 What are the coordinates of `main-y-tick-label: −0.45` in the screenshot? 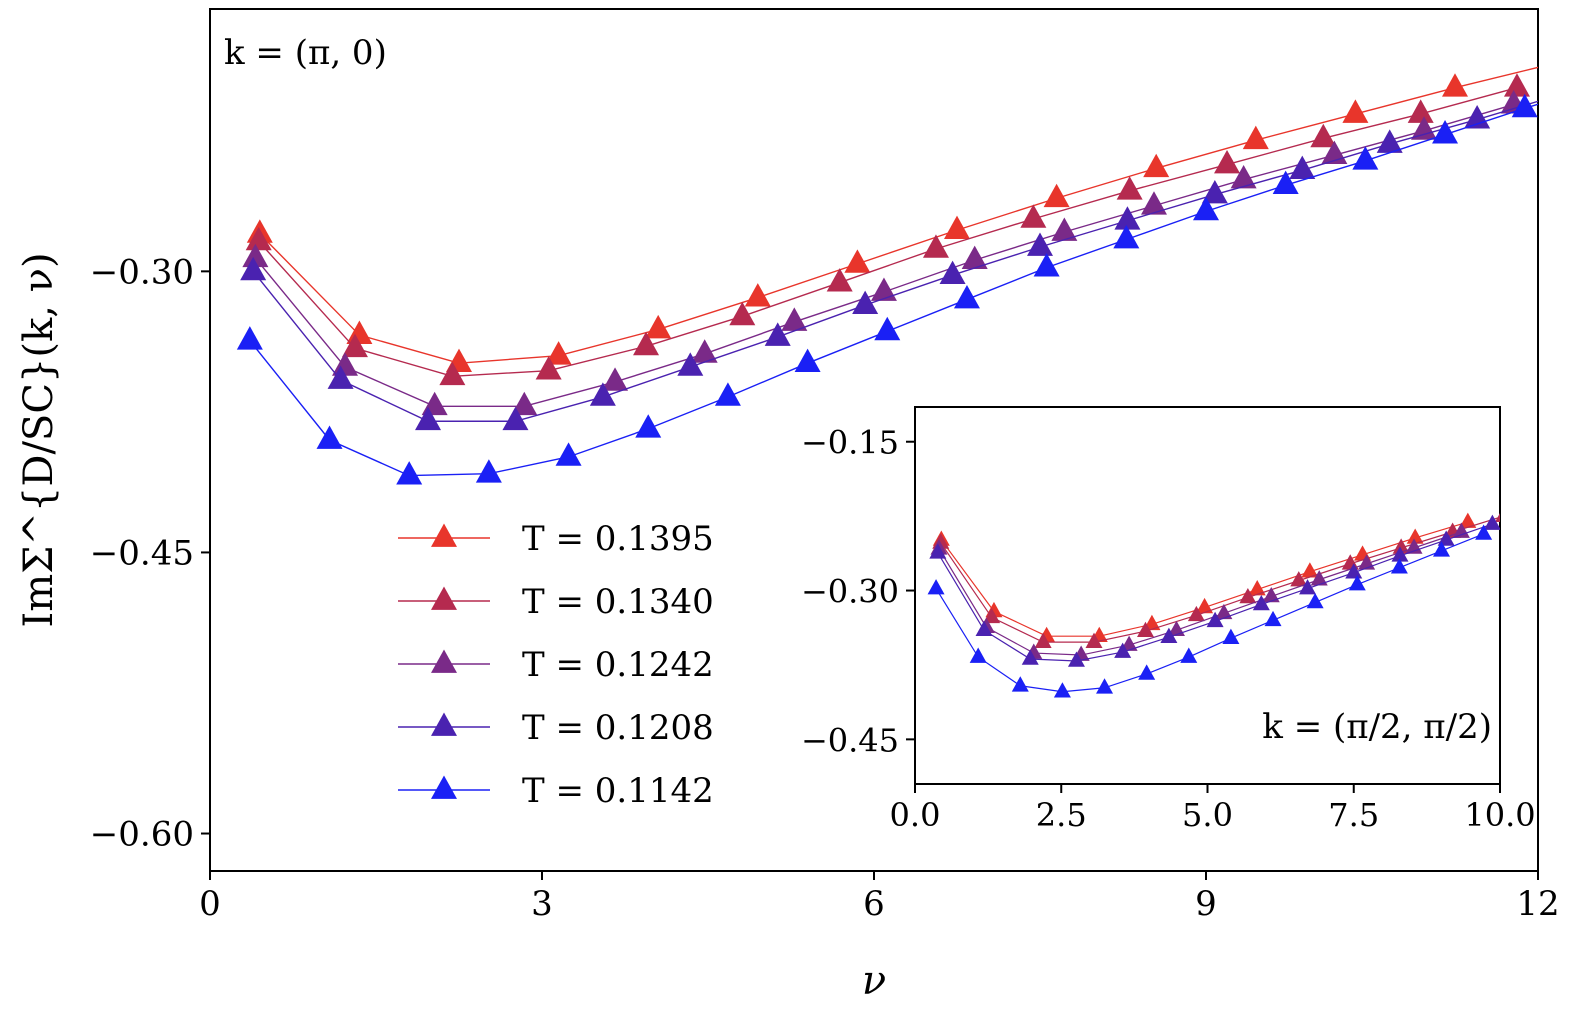 It's located at (142, 553).